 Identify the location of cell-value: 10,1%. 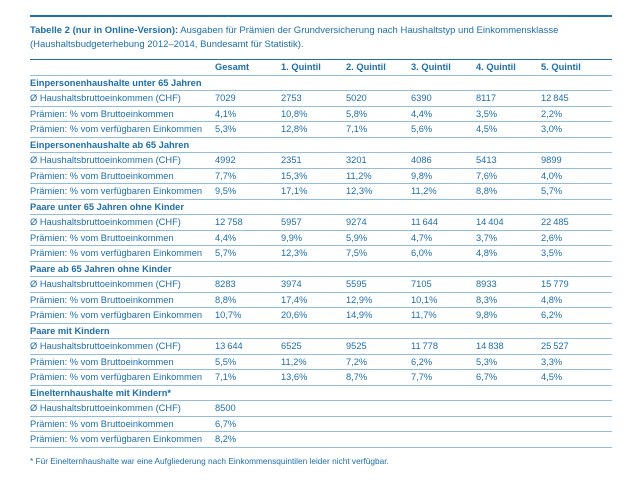
(443, 300).